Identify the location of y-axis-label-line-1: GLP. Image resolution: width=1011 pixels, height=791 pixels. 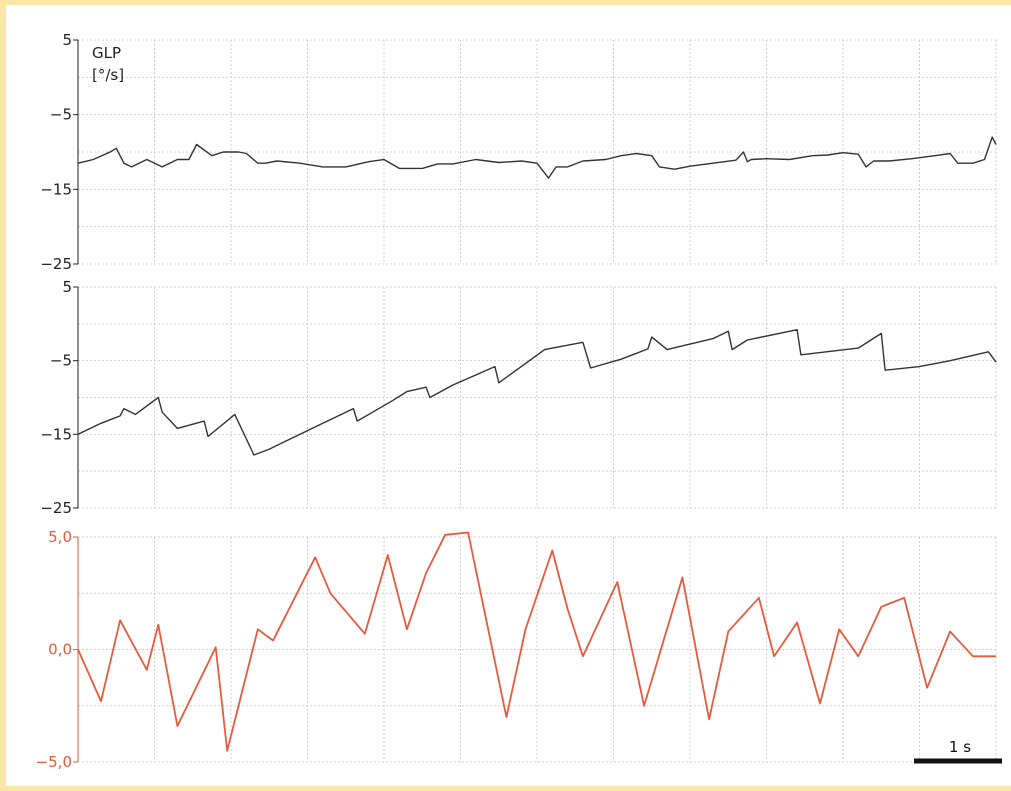
(106, 53).